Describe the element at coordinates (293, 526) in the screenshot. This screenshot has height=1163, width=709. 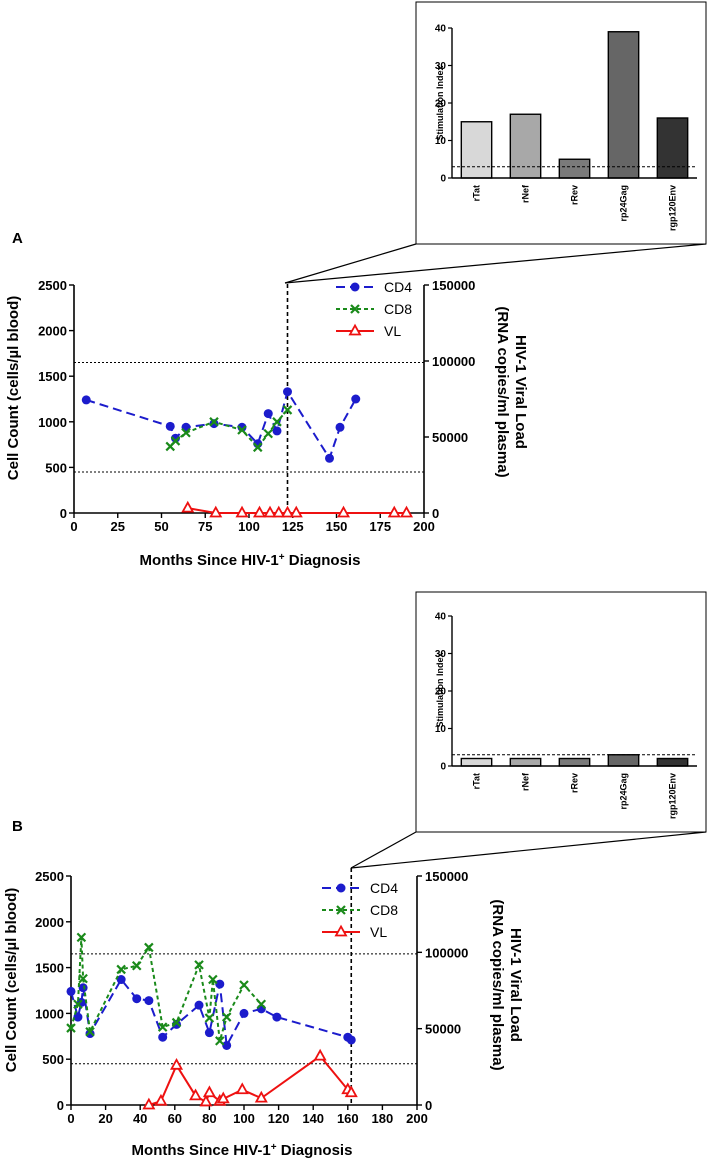
I see `panel-a-x-tick-label: 125` at that location.